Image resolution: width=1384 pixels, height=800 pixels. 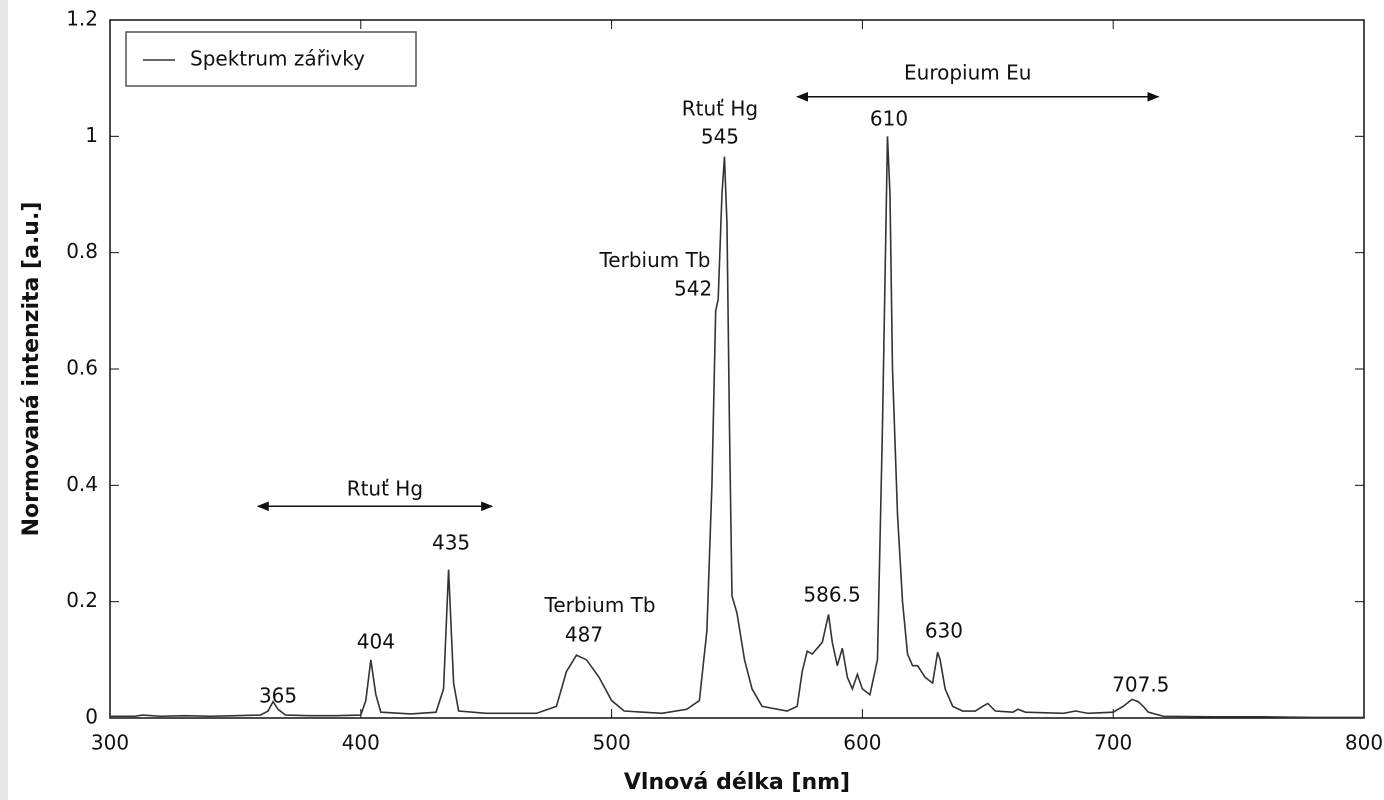 I want to click on x-tick-label: 700, so click(x=1113, y=743).